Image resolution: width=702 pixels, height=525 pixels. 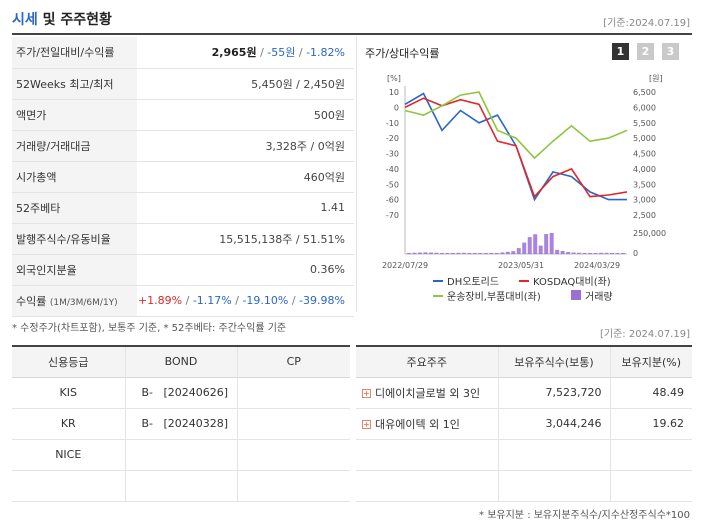 What do you see at coordinates (293, 361) in the screenshot?
I see `col-header: CP` at bounding box center [293, 361].